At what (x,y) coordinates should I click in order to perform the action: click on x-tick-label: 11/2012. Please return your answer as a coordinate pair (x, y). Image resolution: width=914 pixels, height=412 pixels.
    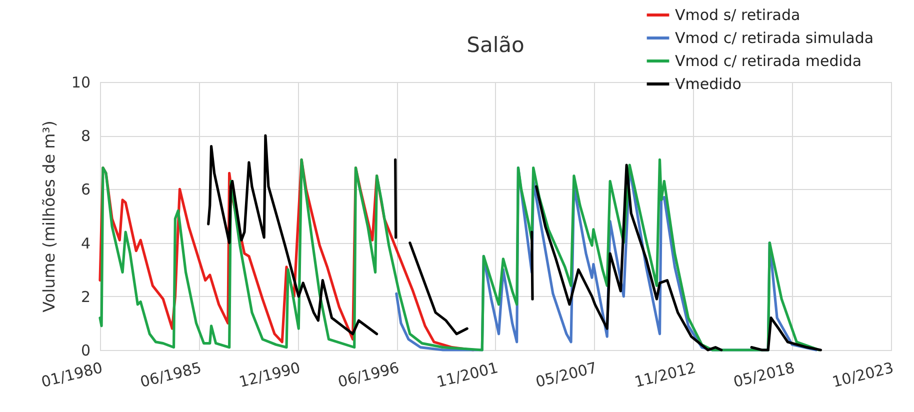
    Looking at the image, I should click on (665, 375).